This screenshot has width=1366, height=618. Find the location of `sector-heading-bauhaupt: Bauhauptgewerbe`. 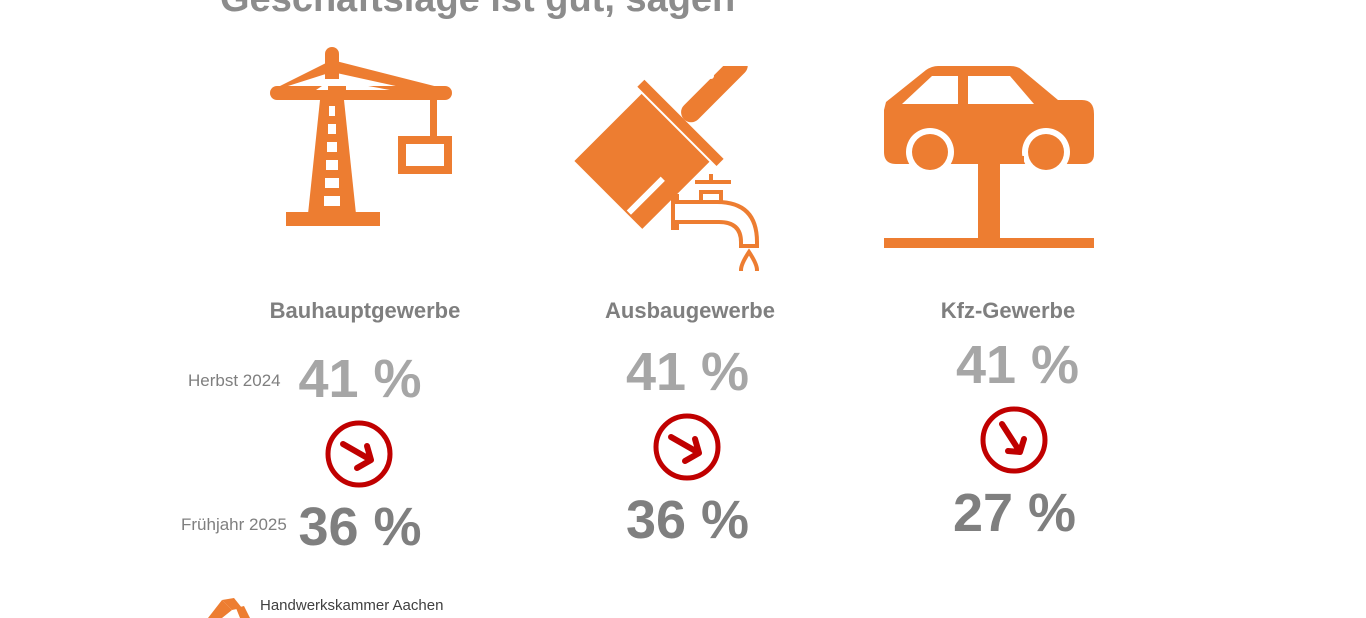

sector-heading-bauhaupt: Bauhauptgewerbe is located at coordinates (365, 310).